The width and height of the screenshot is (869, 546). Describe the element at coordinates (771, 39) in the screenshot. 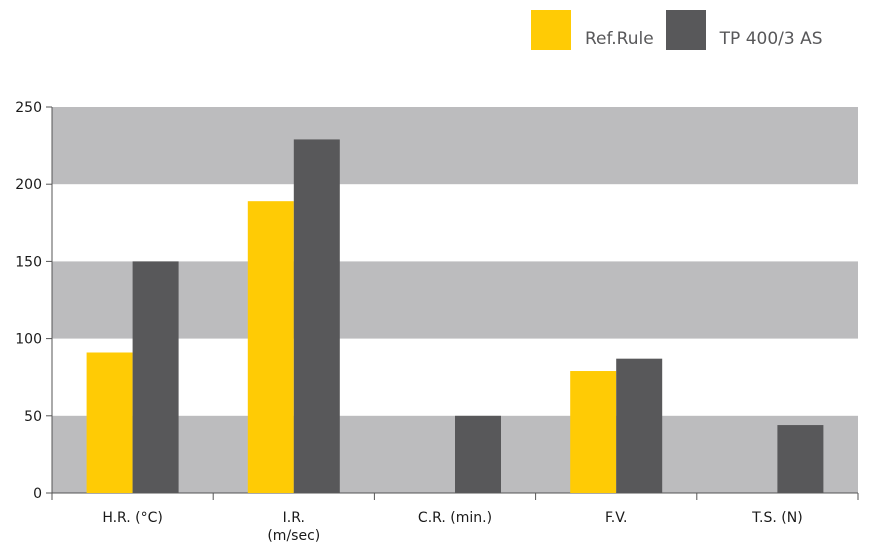

I see `legend-label-tp-400-3-as: TP 400/3 AS` at that location.